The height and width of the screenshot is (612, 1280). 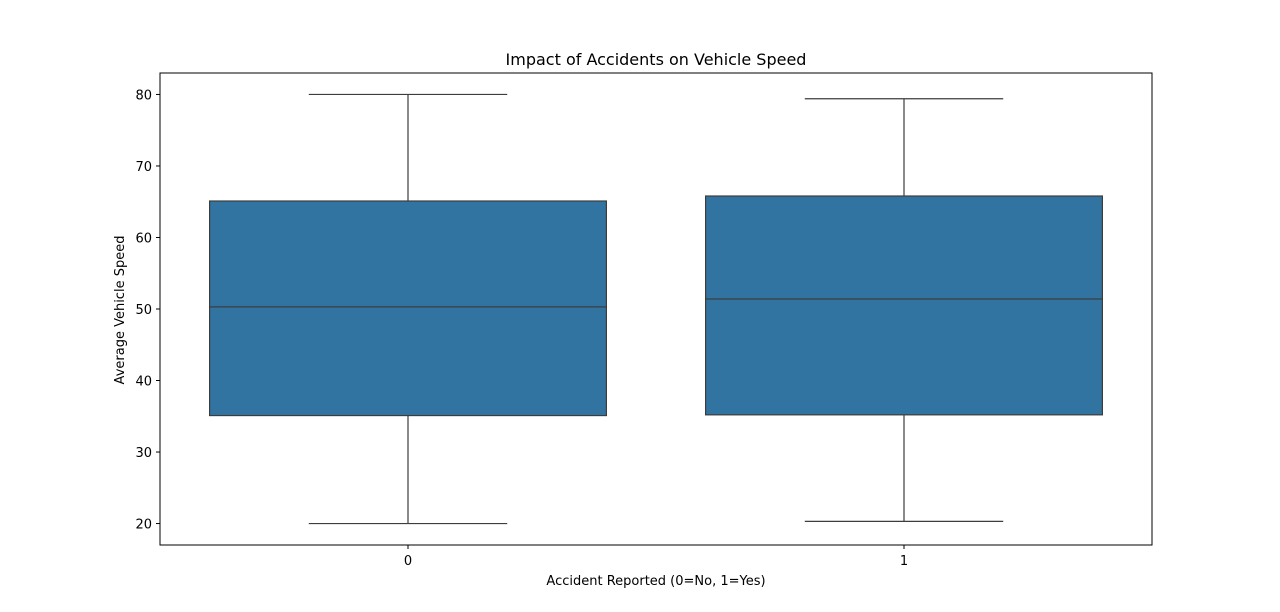 I want to click on x-tick-label: 0, so click(x=408, y=561).